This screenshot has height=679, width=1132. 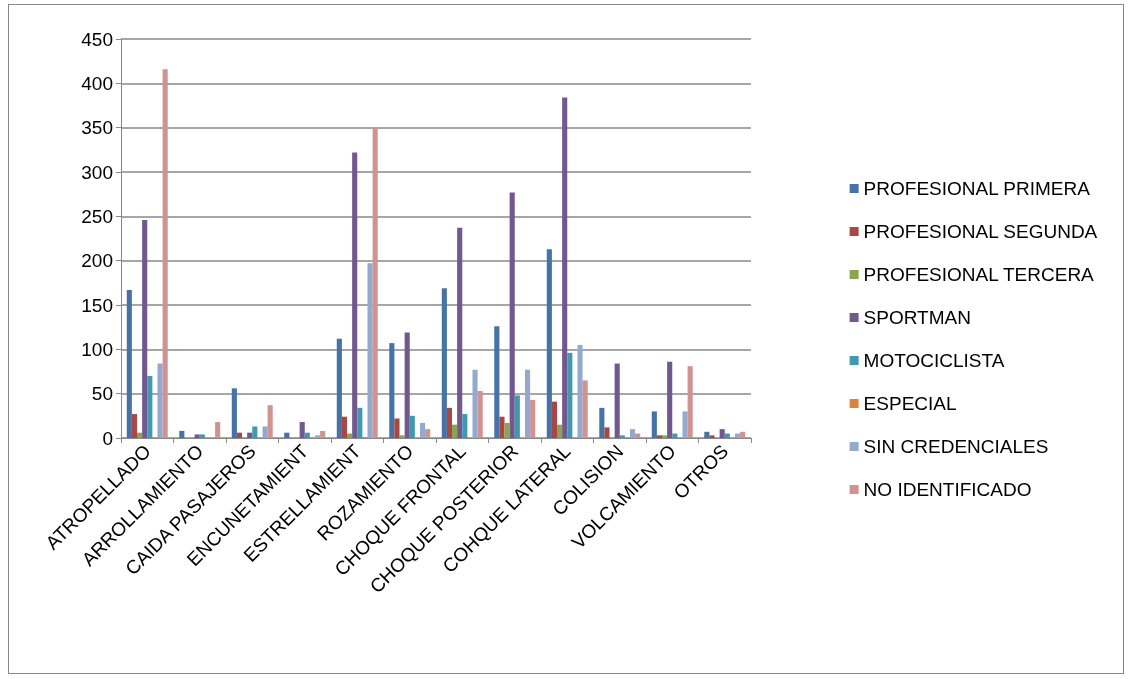 What do you see at coordinates (107, 438) in the screenshot?
I see `y-tick-label: 0` at bounding box center [107, 438].